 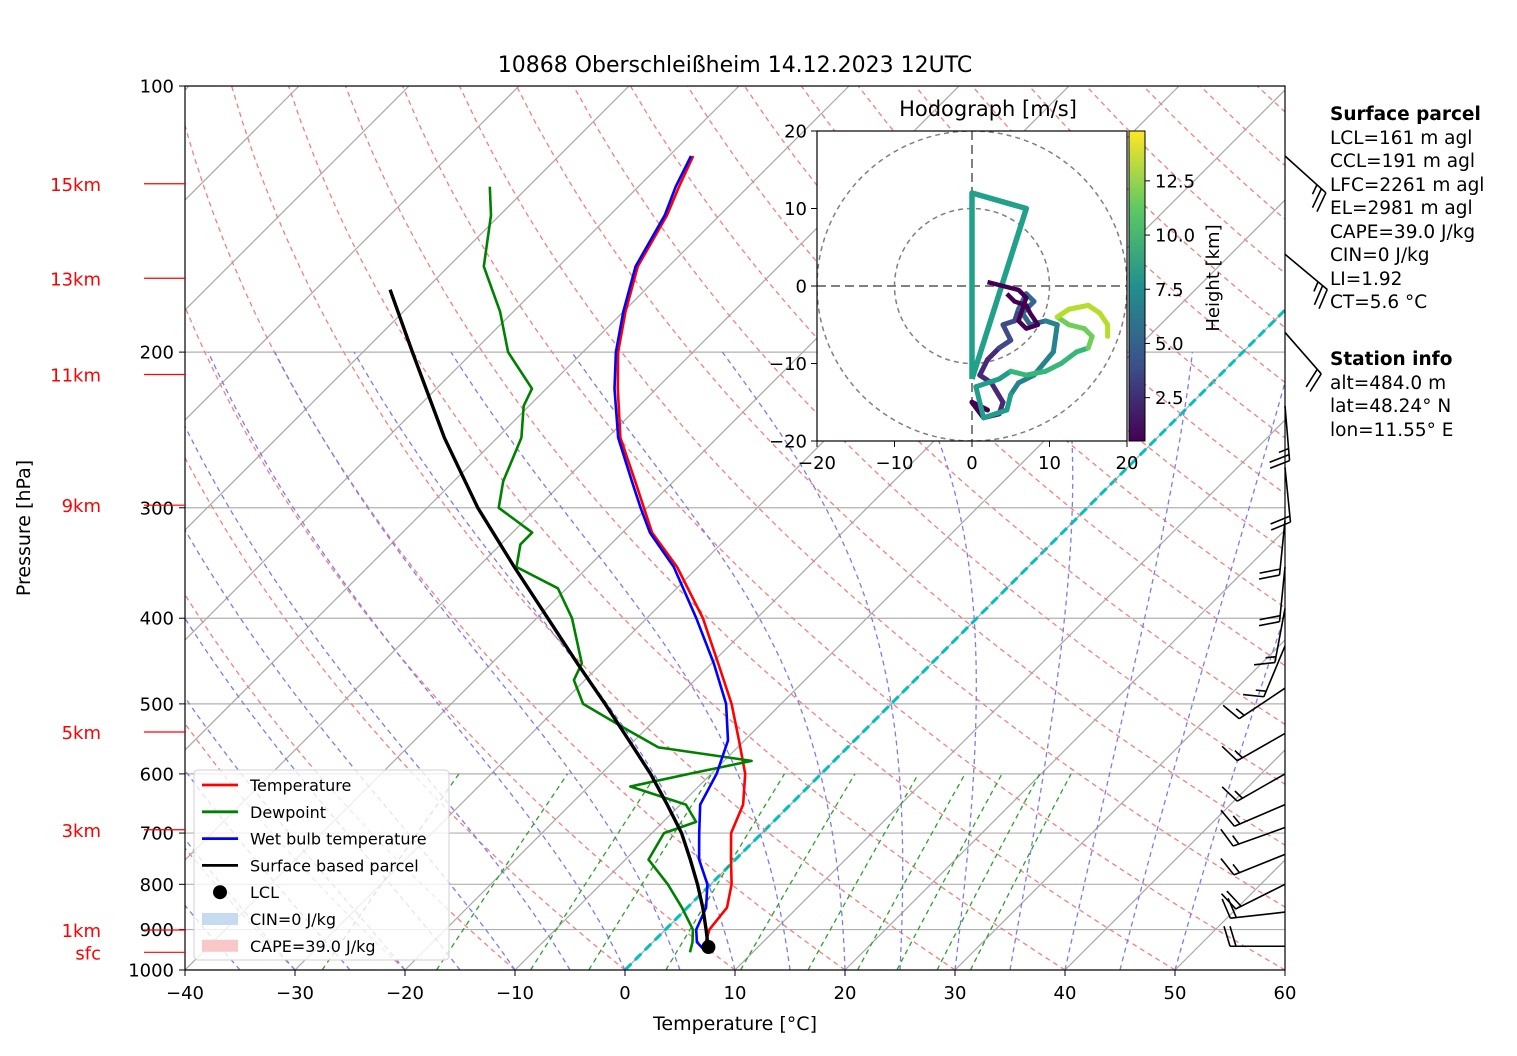 What do you see at coordinates (81, 733) in the screenshot?
I see `height-label: 5km` at bounding box center [81, 733].